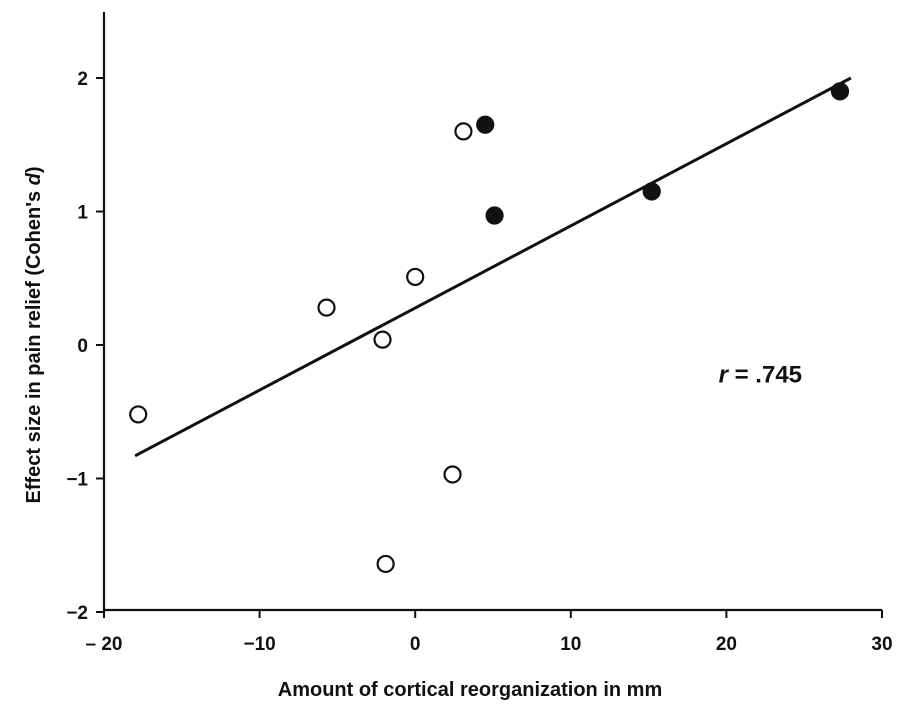 The image size is (899, 706). I want to click on x-tick-label: 10, so click(570, 644).